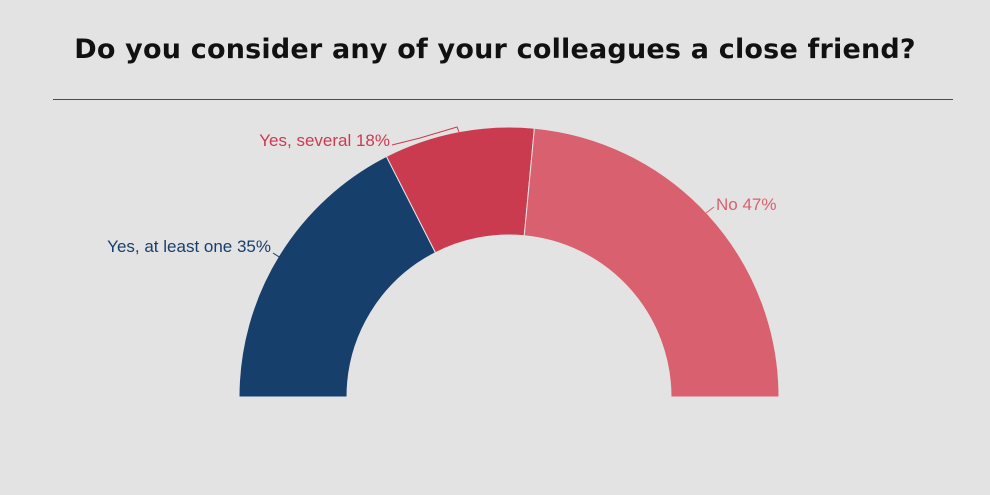 Image resolution: width=990 pixels, height=495 pixels. What do you see at coordinates (337, 276) in the screenshot?
I see `slice-yes-at-least-one` at bounding box center [337, 276].